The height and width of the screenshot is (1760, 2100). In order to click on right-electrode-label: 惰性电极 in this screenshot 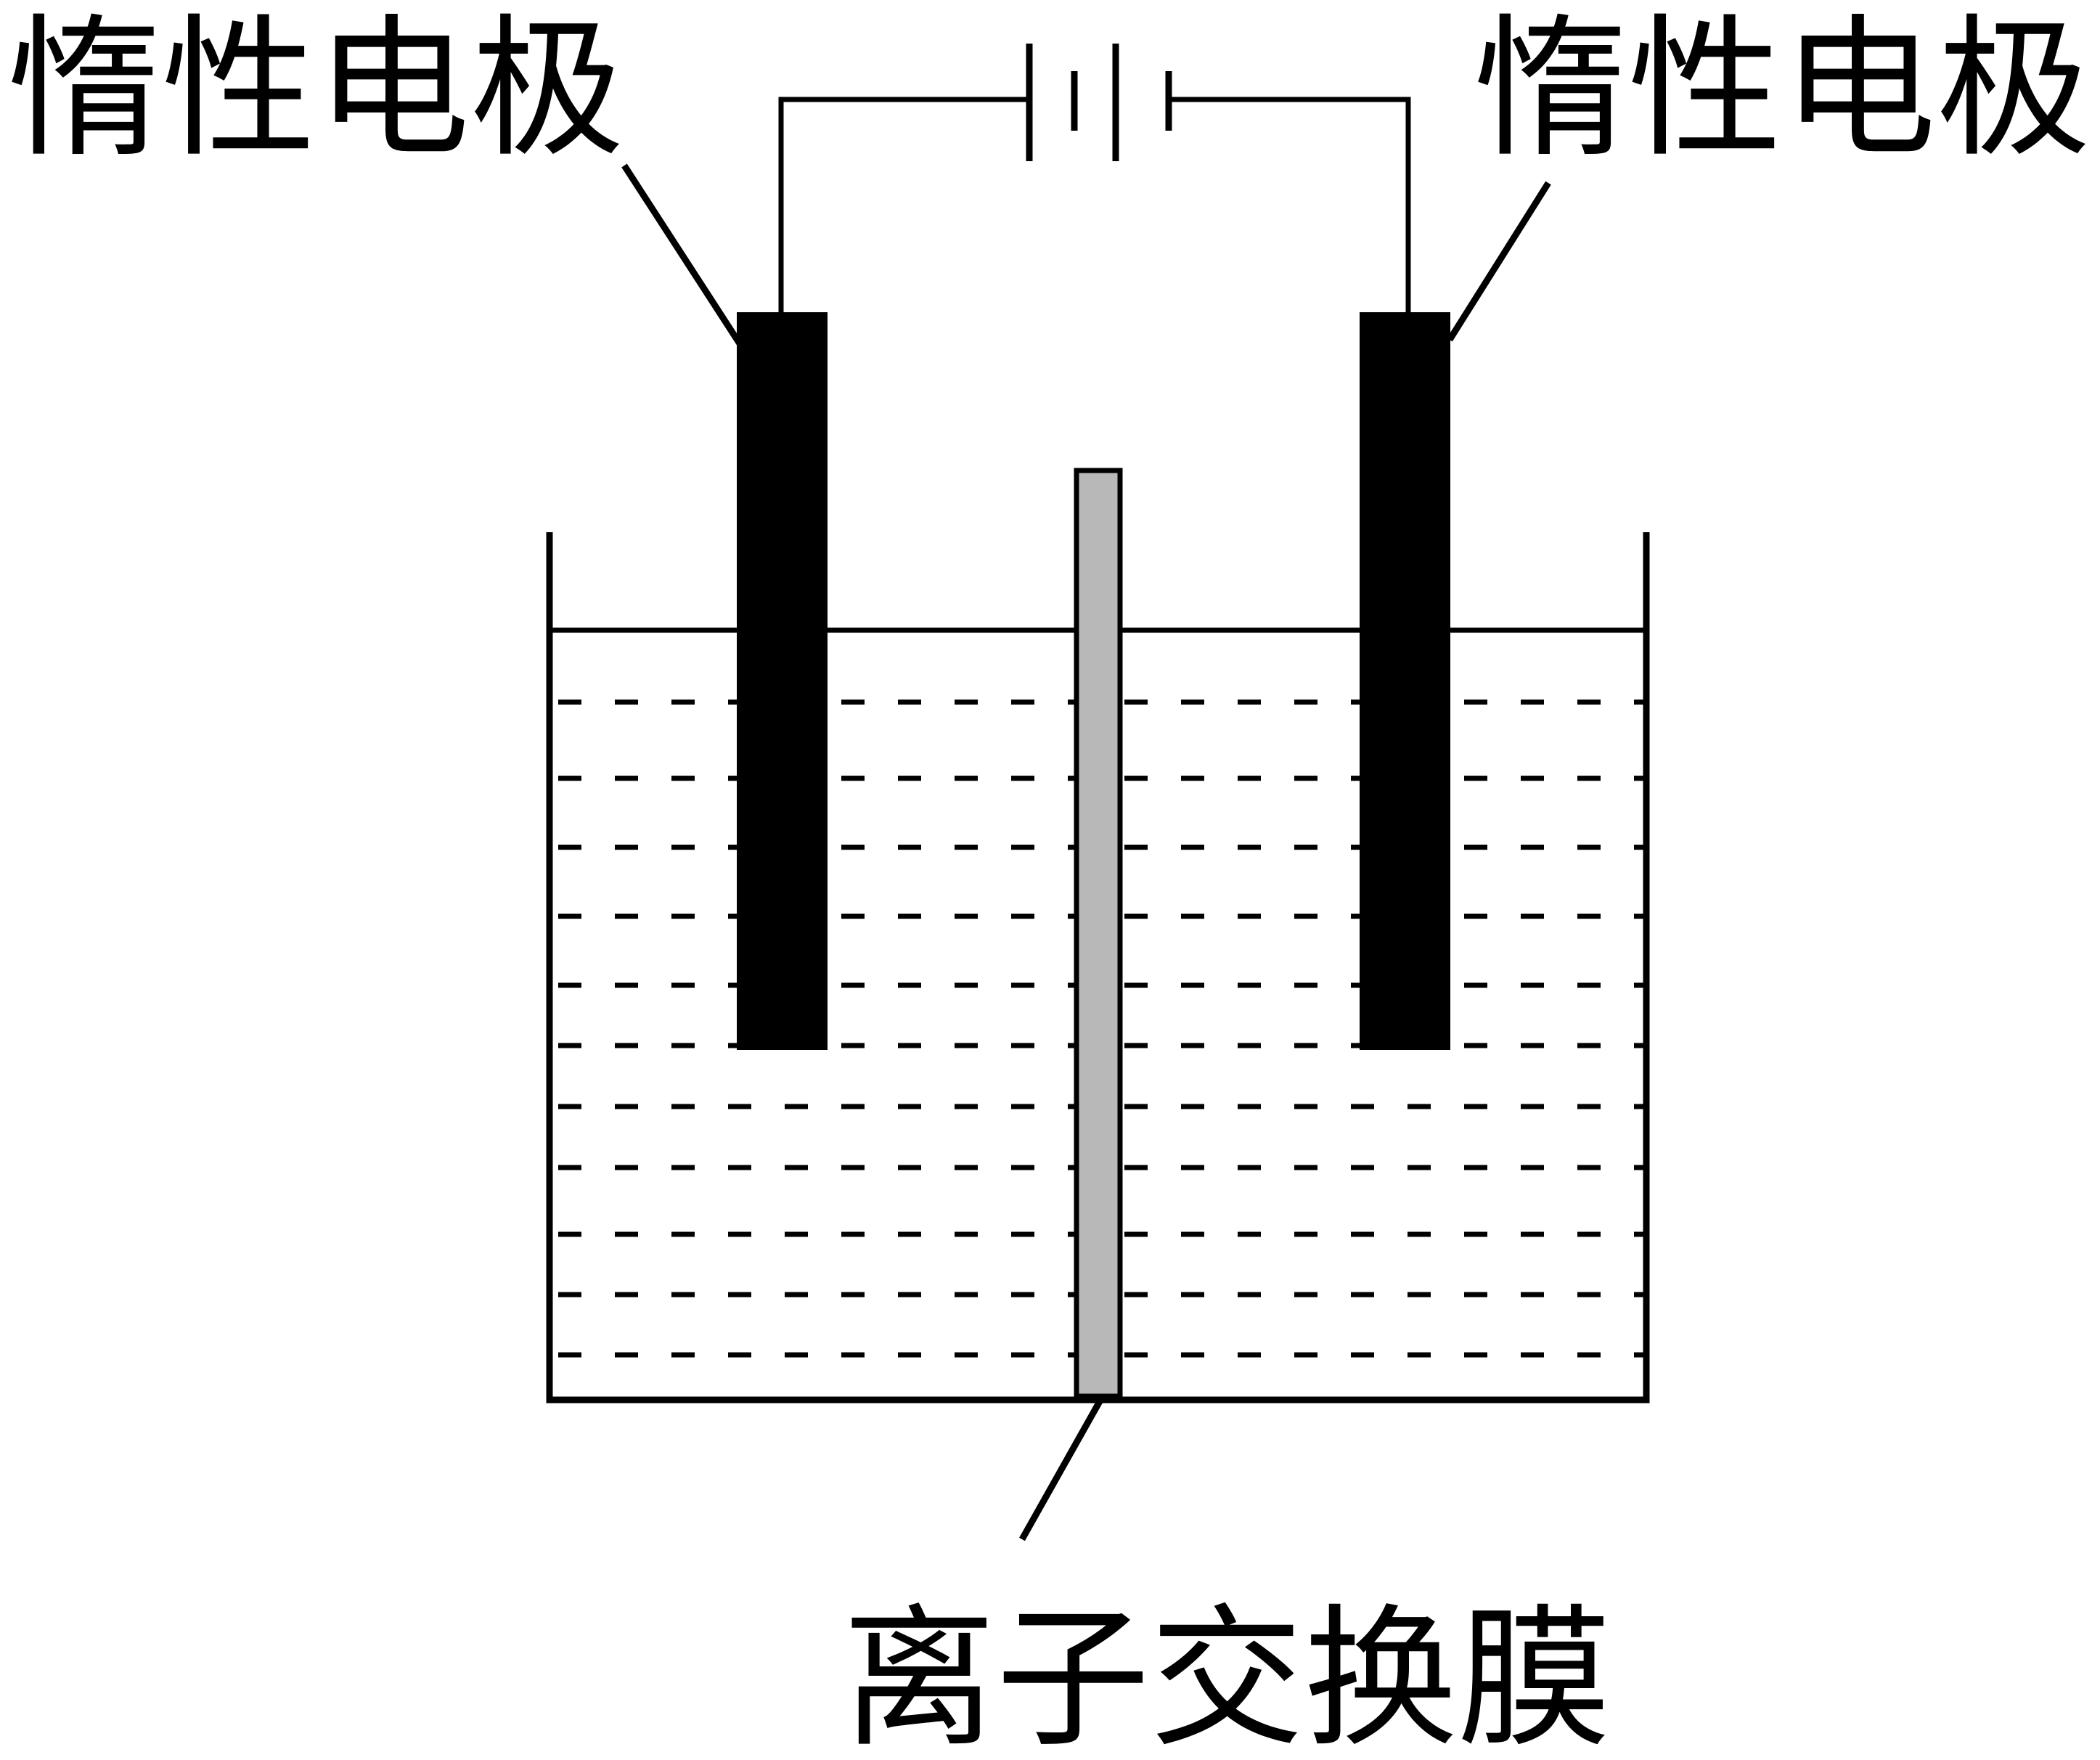, I will do `click(1782, 89)`.